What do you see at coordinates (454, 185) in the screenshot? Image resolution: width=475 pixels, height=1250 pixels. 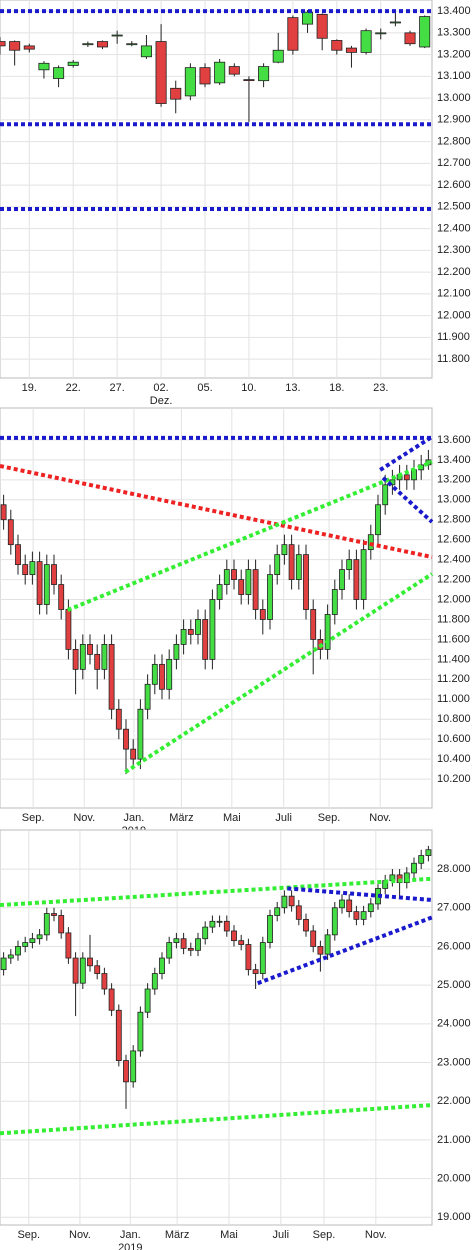 I see `y-tick-label: 12.600` at bounding box center [454, 185].